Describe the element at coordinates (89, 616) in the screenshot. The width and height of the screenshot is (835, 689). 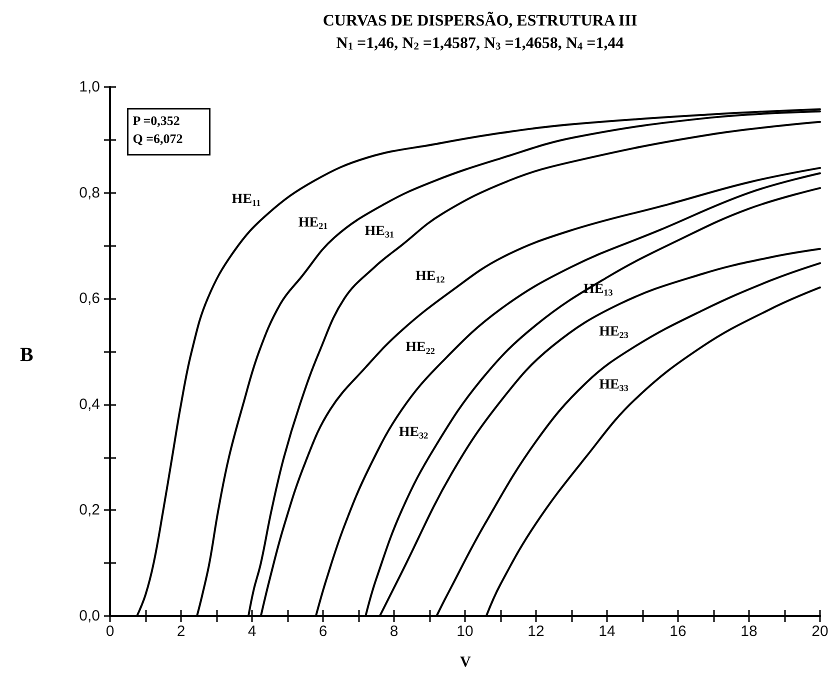
I see `y-tick-label: 0,0` at that location.